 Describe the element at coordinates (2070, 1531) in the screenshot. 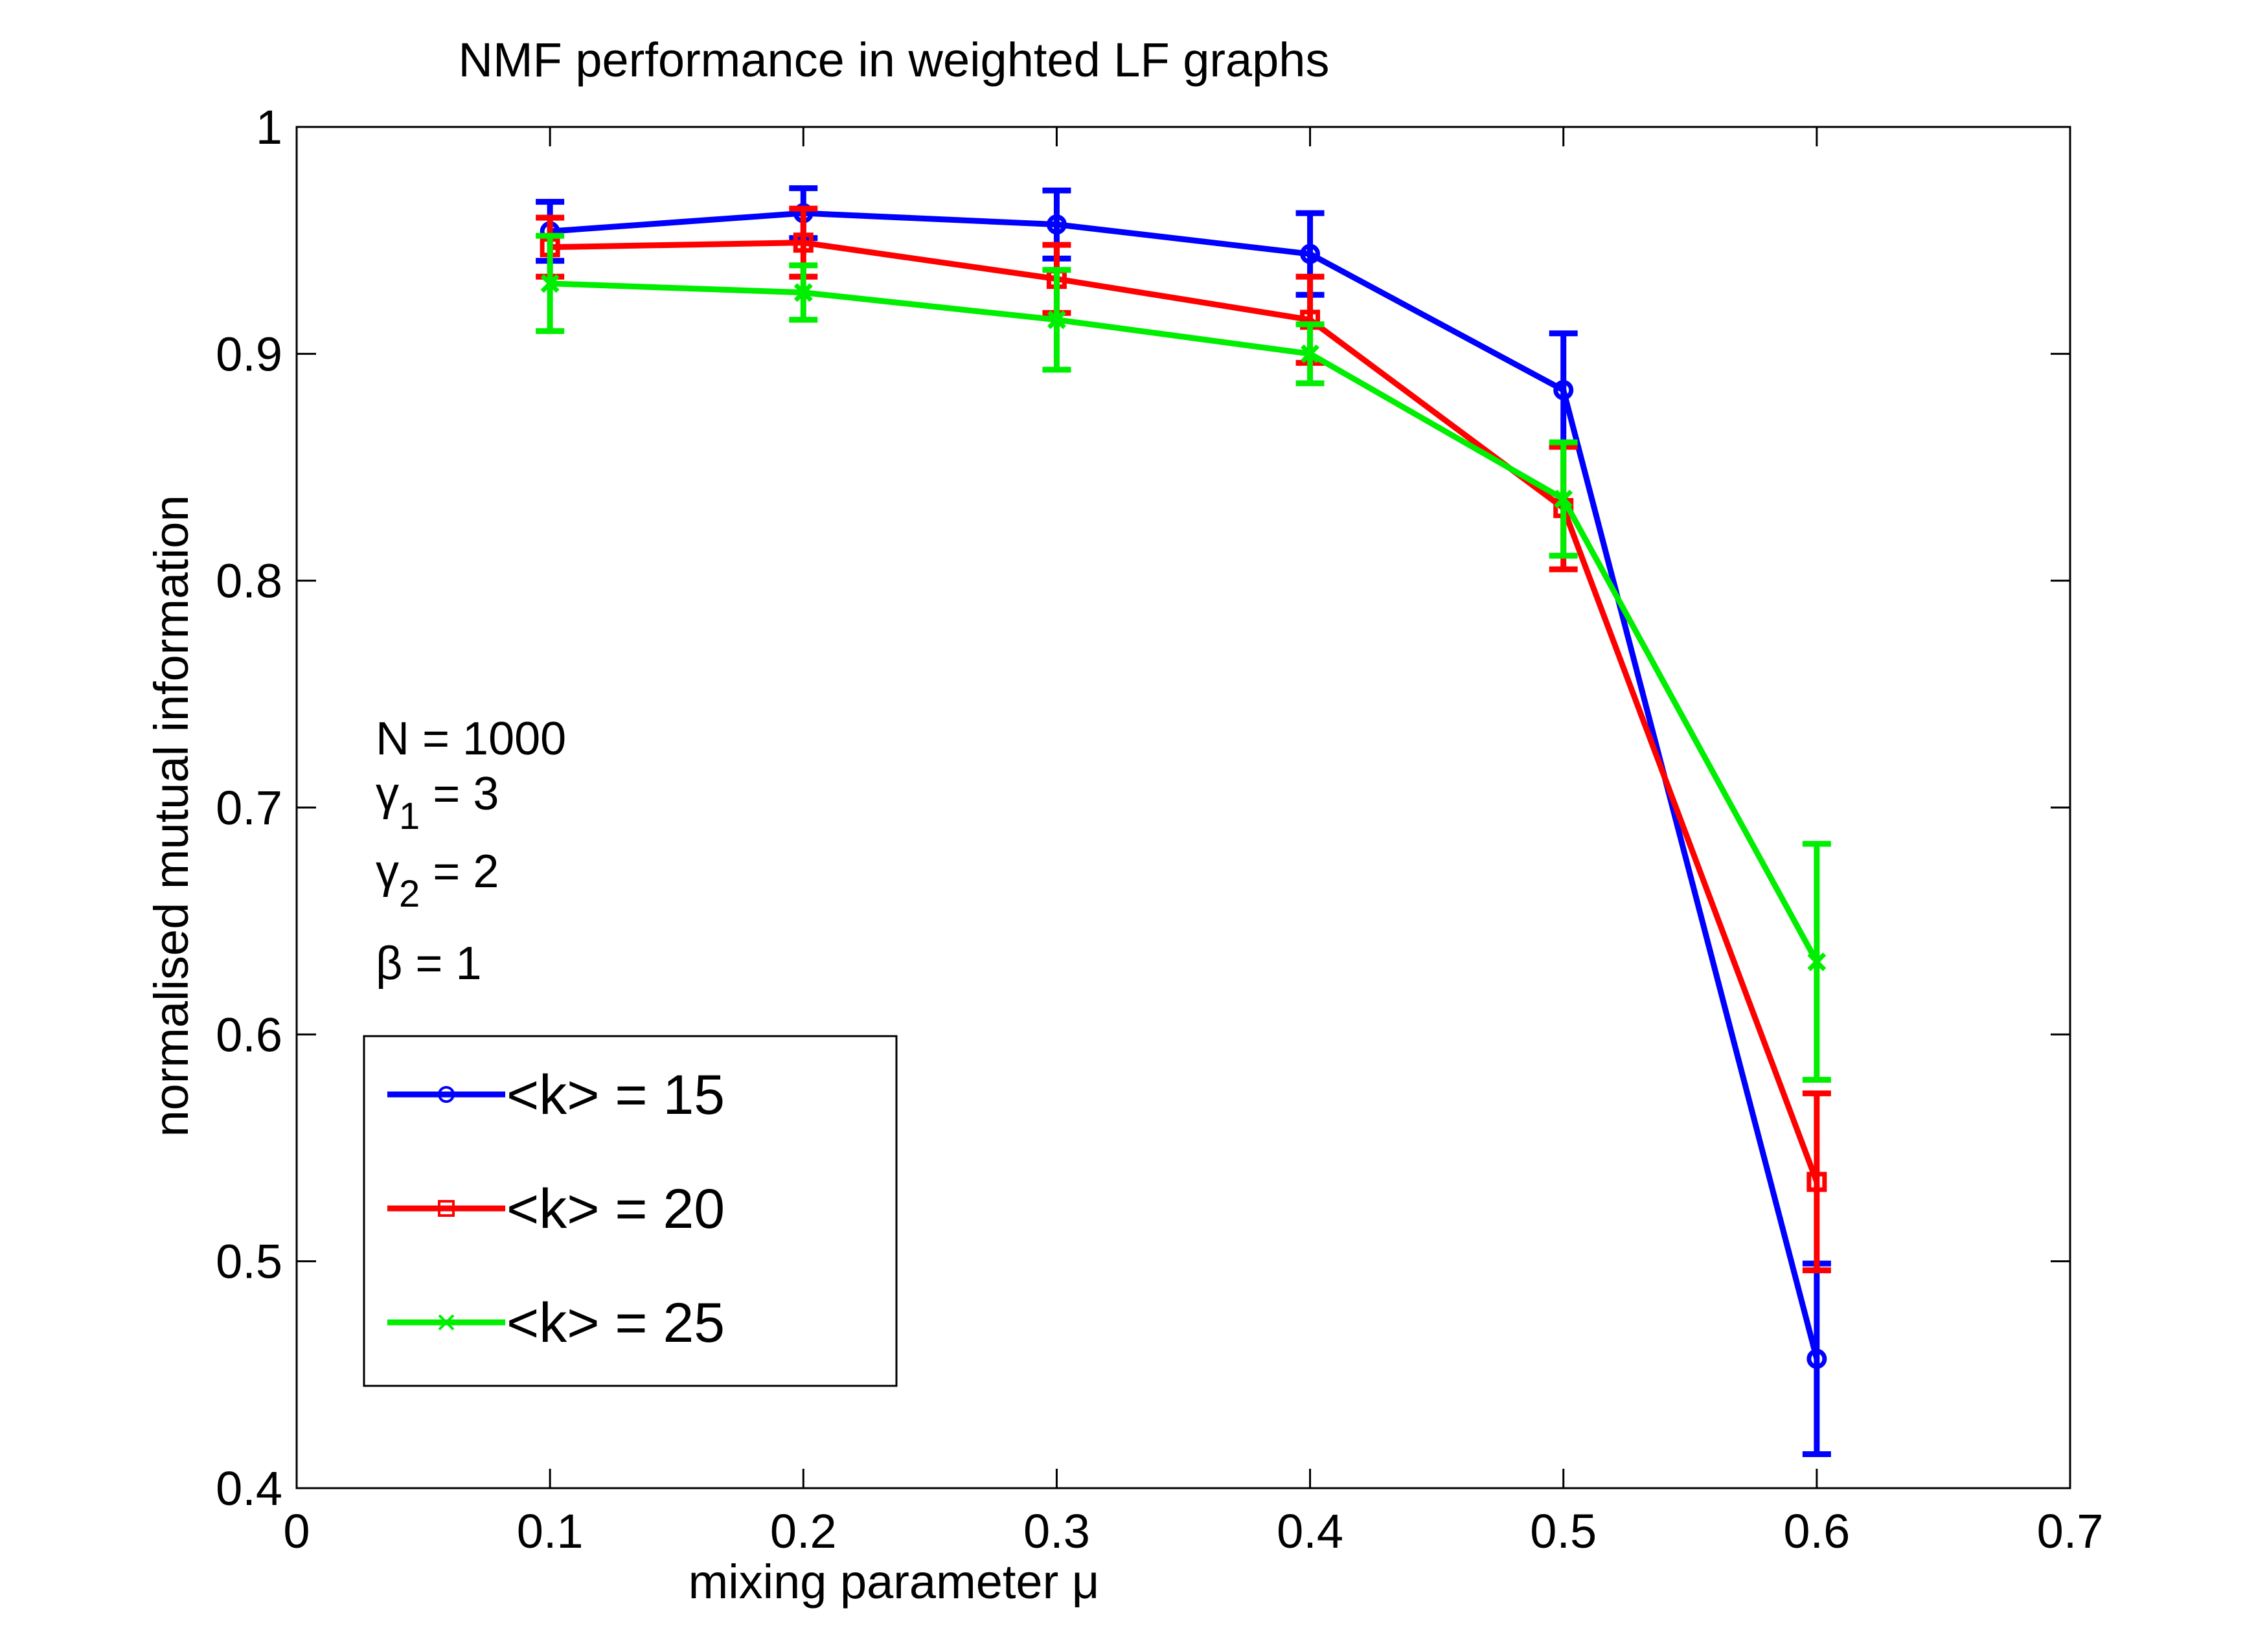

I see `x-tick-label: 0.7` at that location.